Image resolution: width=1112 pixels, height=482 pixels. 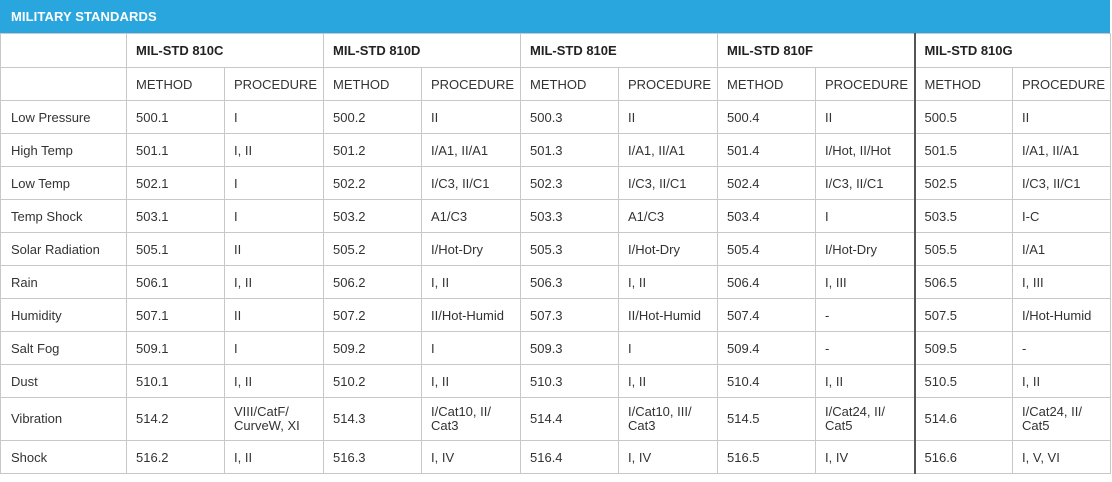 What do you see at coordinates (471, 183) in the screenshot?
I see `procedure-cell: I/C3, II/C1` at bounding box center [471, 183].